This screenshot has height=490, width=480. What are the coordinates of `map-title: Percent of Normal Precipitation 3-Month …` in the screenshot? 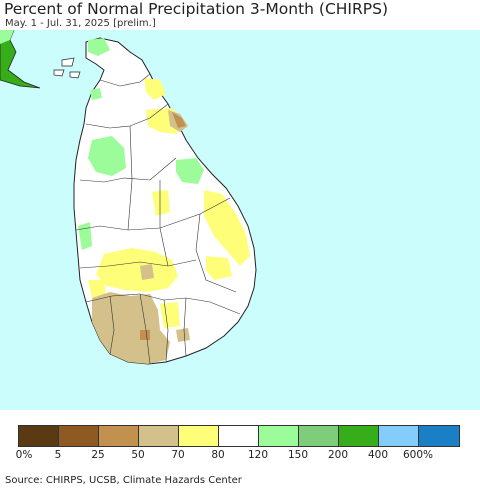 It's located at (196, 9).